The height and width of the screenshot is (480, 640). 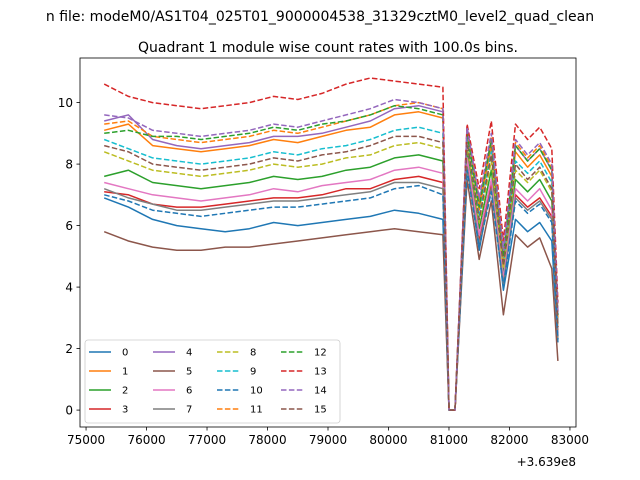 What do you see at coordinates (125, 372) in the screenshot?
I see `legend-label-1: 1` at bounding box center [125, 372].